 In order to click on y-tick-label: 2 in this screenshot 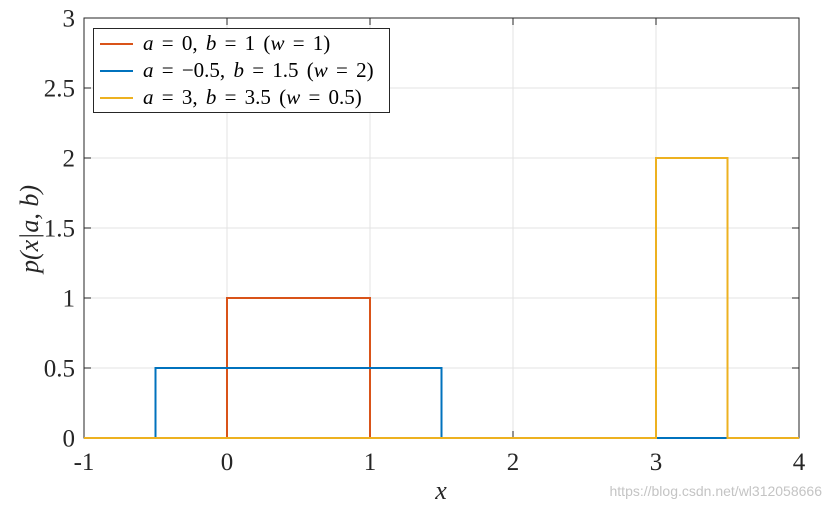, I will do `click(69, 159)`.